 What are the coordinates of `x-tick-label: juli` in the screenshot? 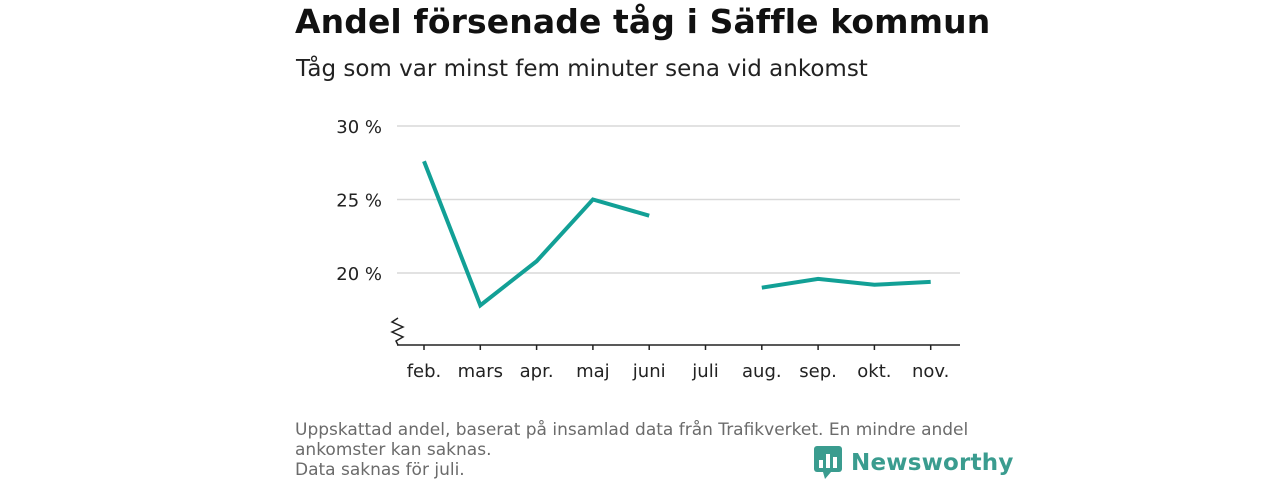 It's located at (704, 371).